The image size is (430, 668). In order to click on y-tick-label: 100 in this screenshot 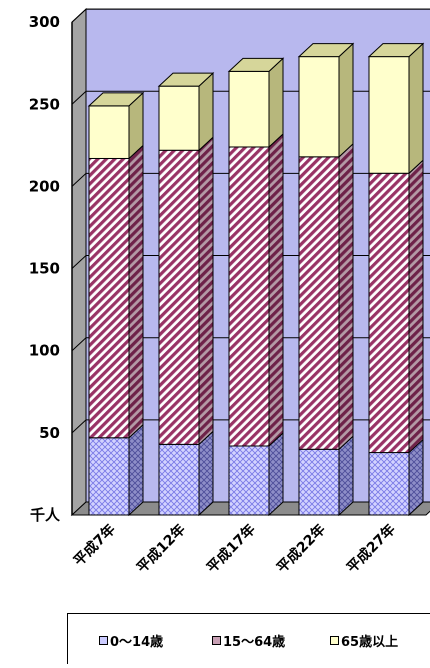, I will do `click(44, 351)`.